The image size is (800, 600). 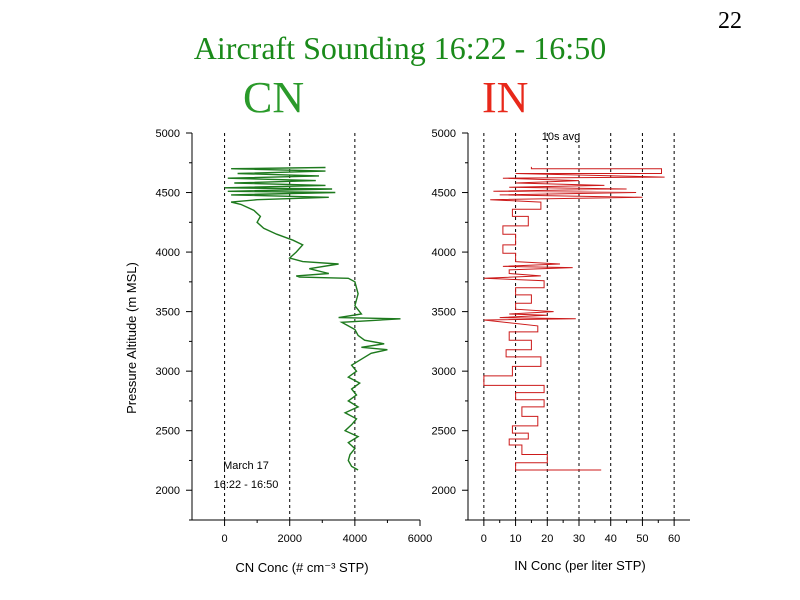 I want to click on cn-x-axis-title: CN Conc (# cm⁻³ STP), so click(x=301, y=567).